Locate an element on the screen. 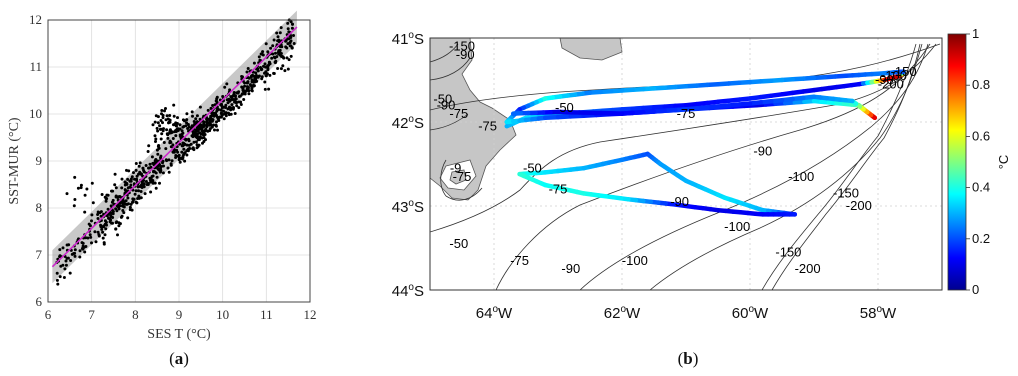 The height and width of the screenshot is (376, 1018). contour-label: -100 is located at coordinates (737, 226).